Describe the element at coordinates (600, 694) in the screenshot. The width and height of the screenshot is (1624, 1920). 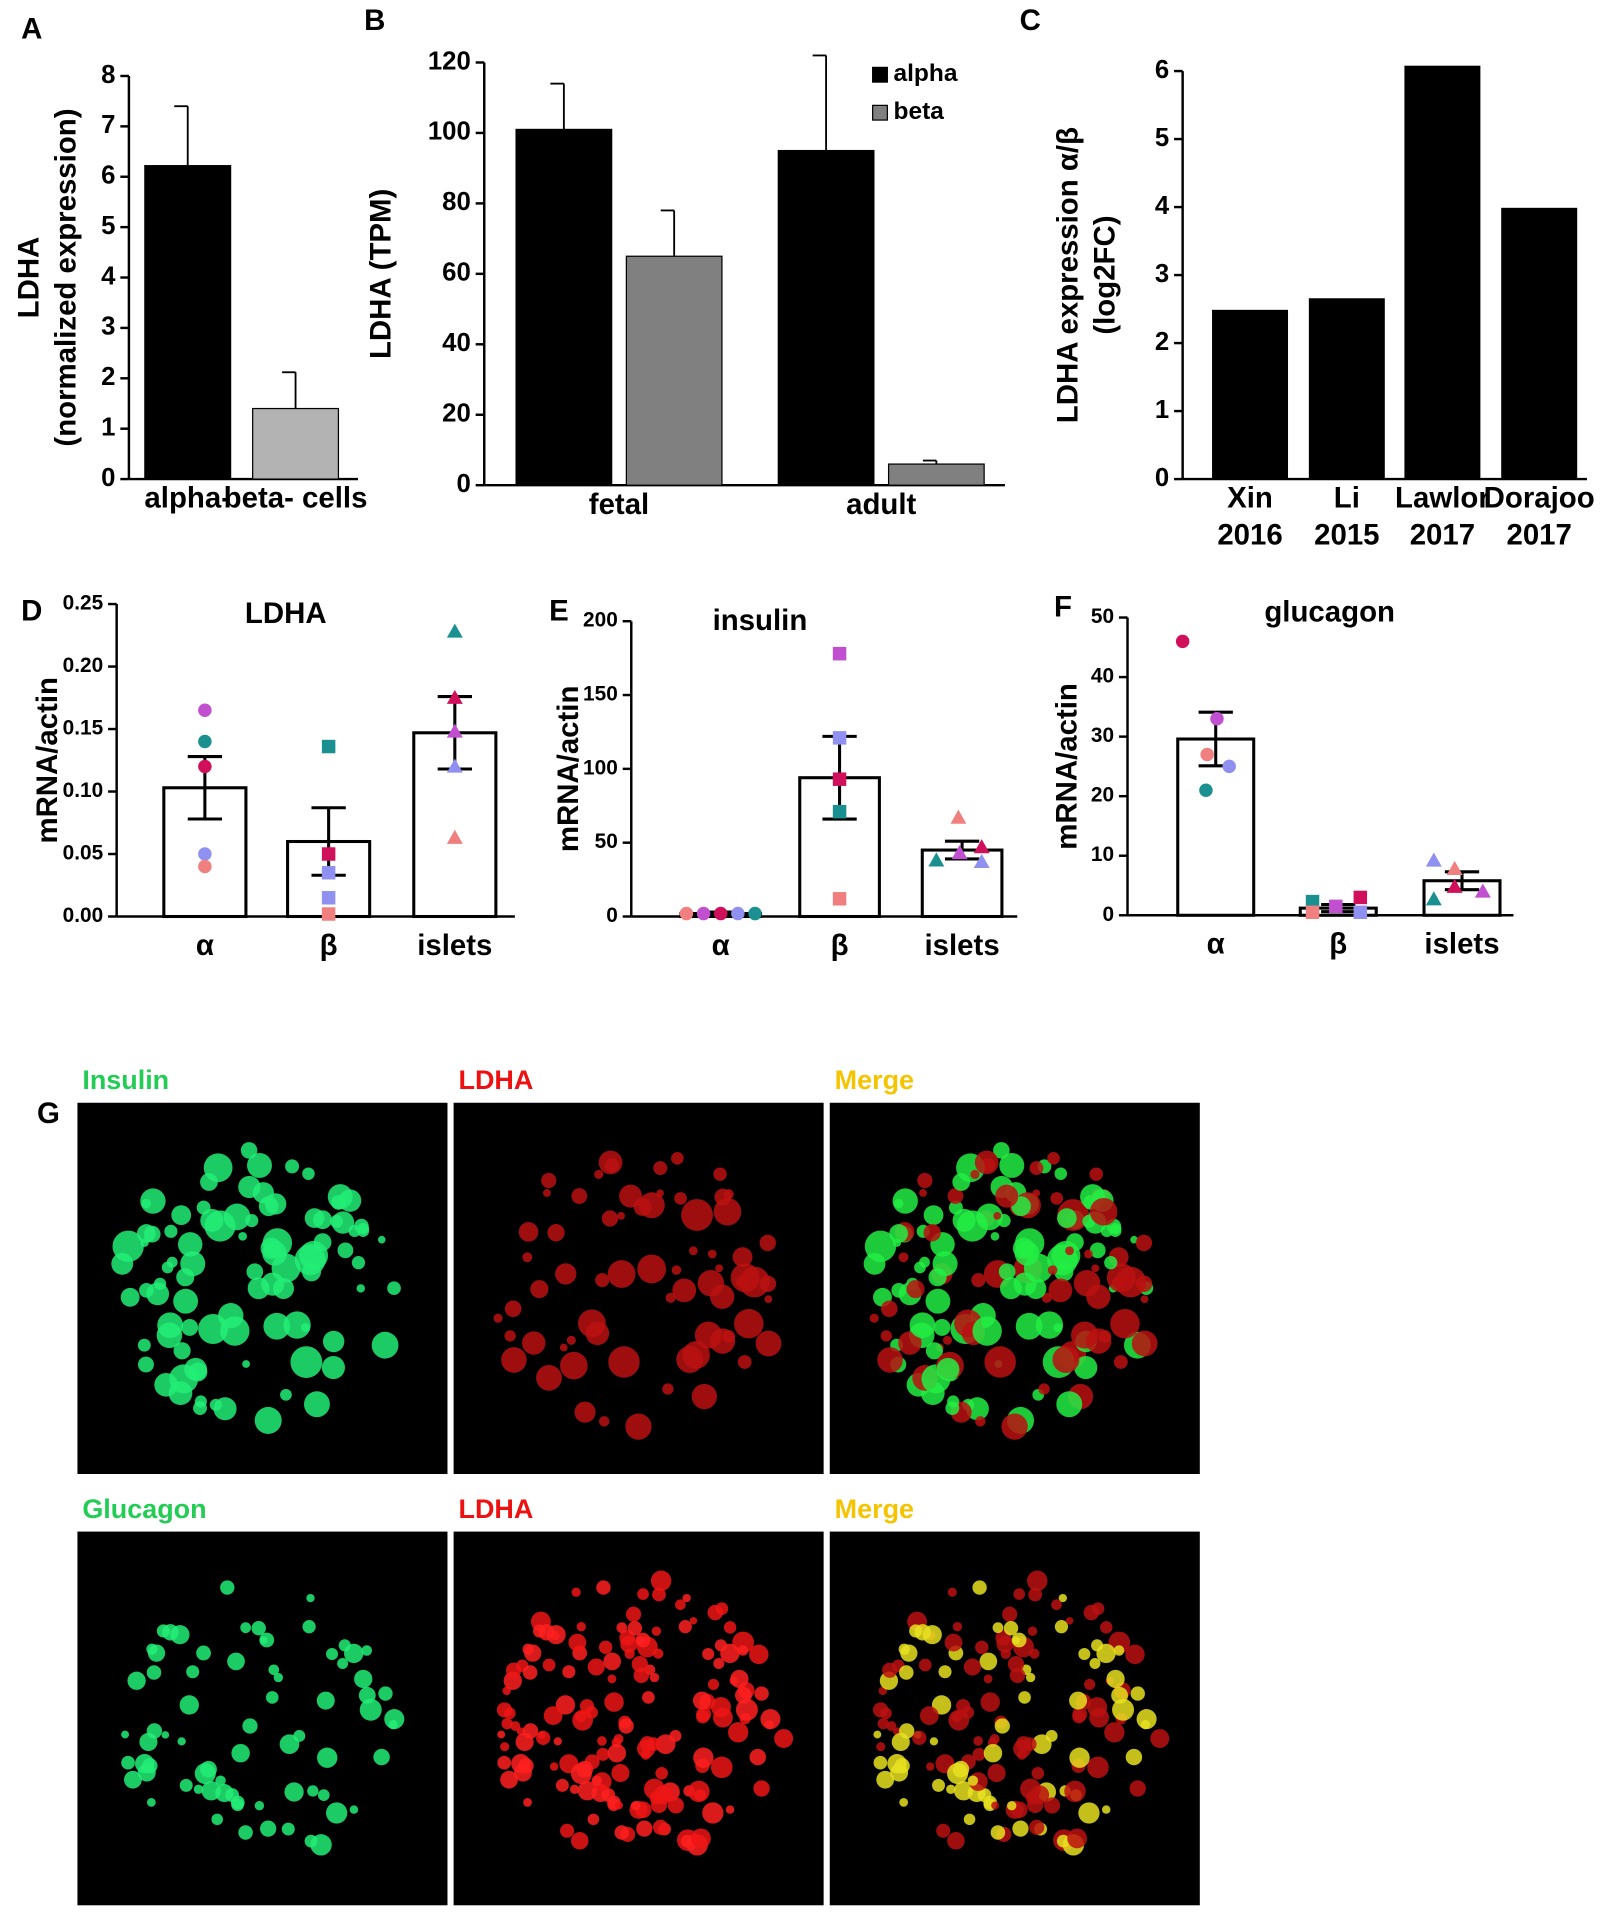
I see `y-tick-label: 150` at that location.